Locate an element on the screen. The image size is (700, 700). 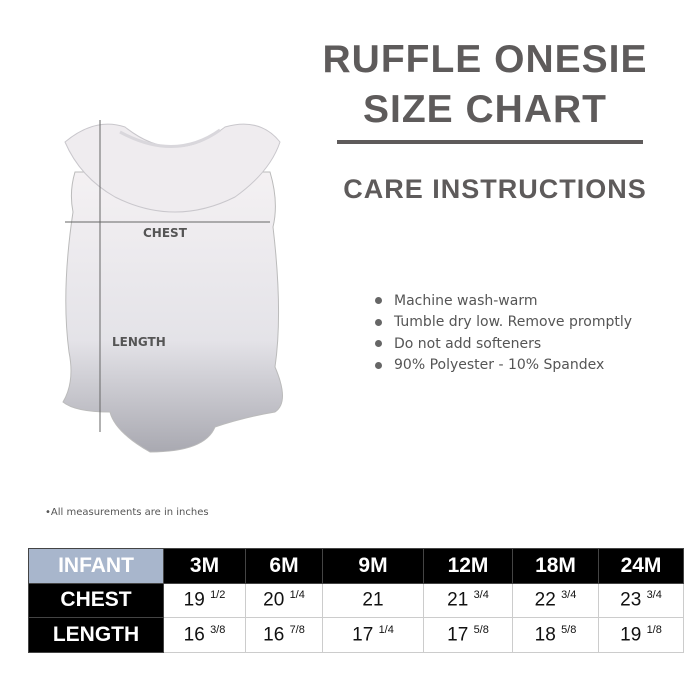
measurement-cell: 19 1/8 is located at coordinates (641, 635).